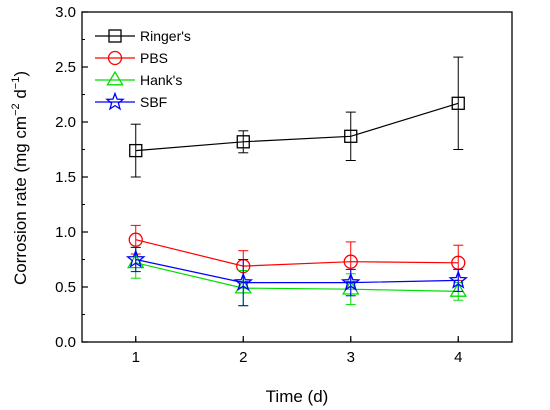  I want to click on y-tick-label: 1.0, so click(65, 232).